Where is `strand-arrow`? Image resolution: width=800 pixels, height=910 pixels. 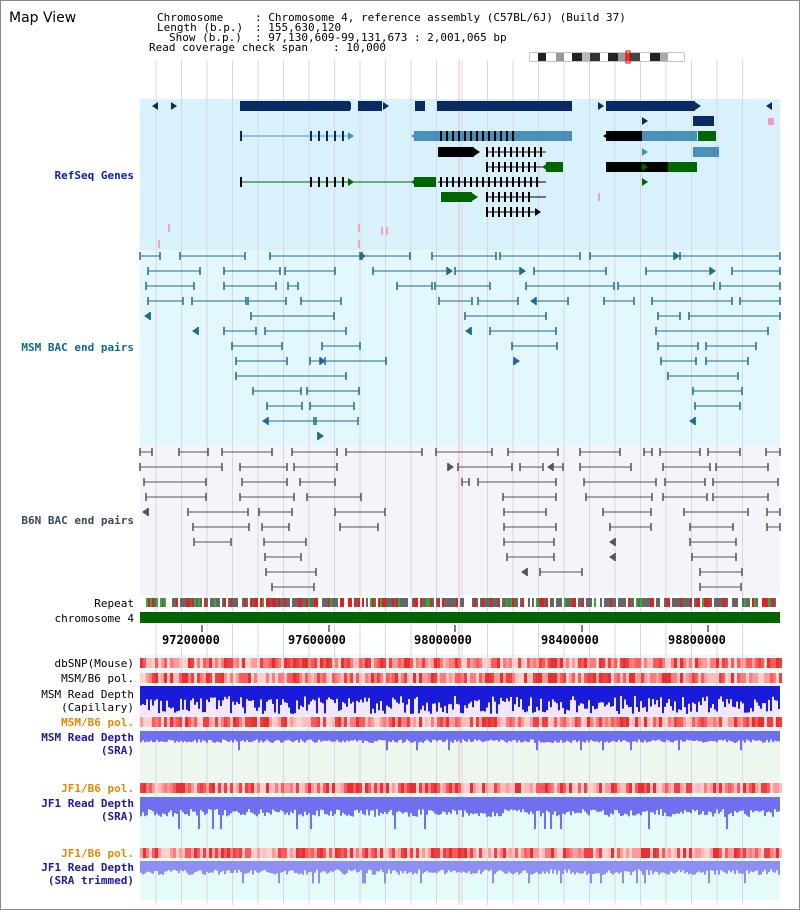
strand-arrow is located at coordinates (645, 182).